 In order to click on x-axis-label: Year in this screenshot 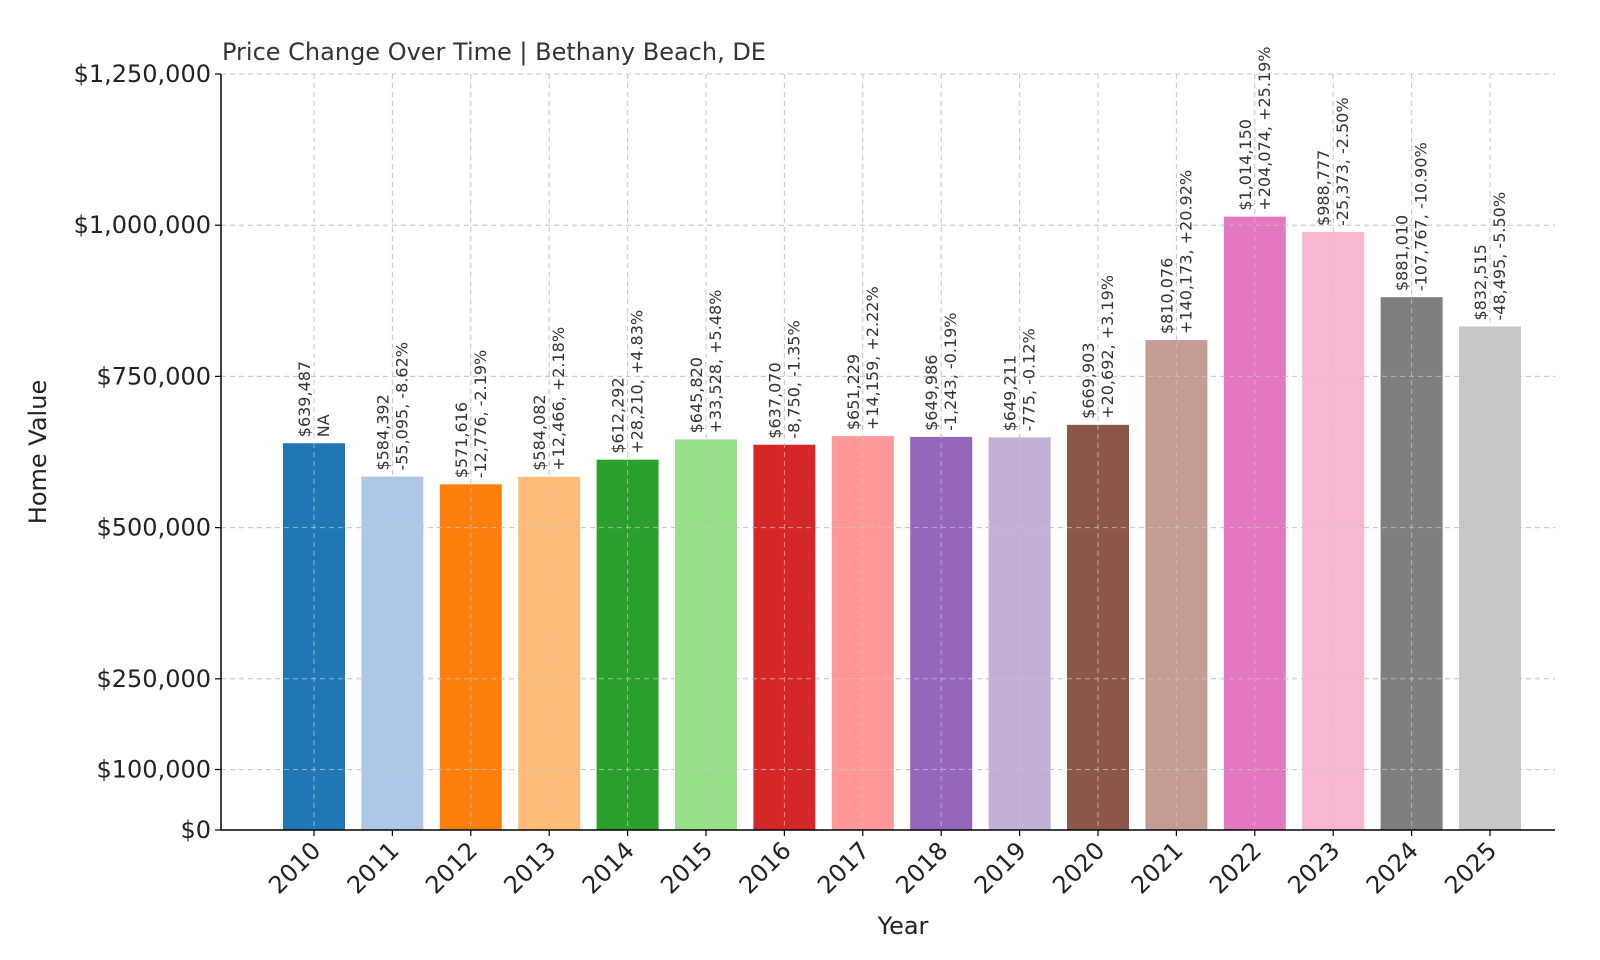, I will do `click(903, 926)`.